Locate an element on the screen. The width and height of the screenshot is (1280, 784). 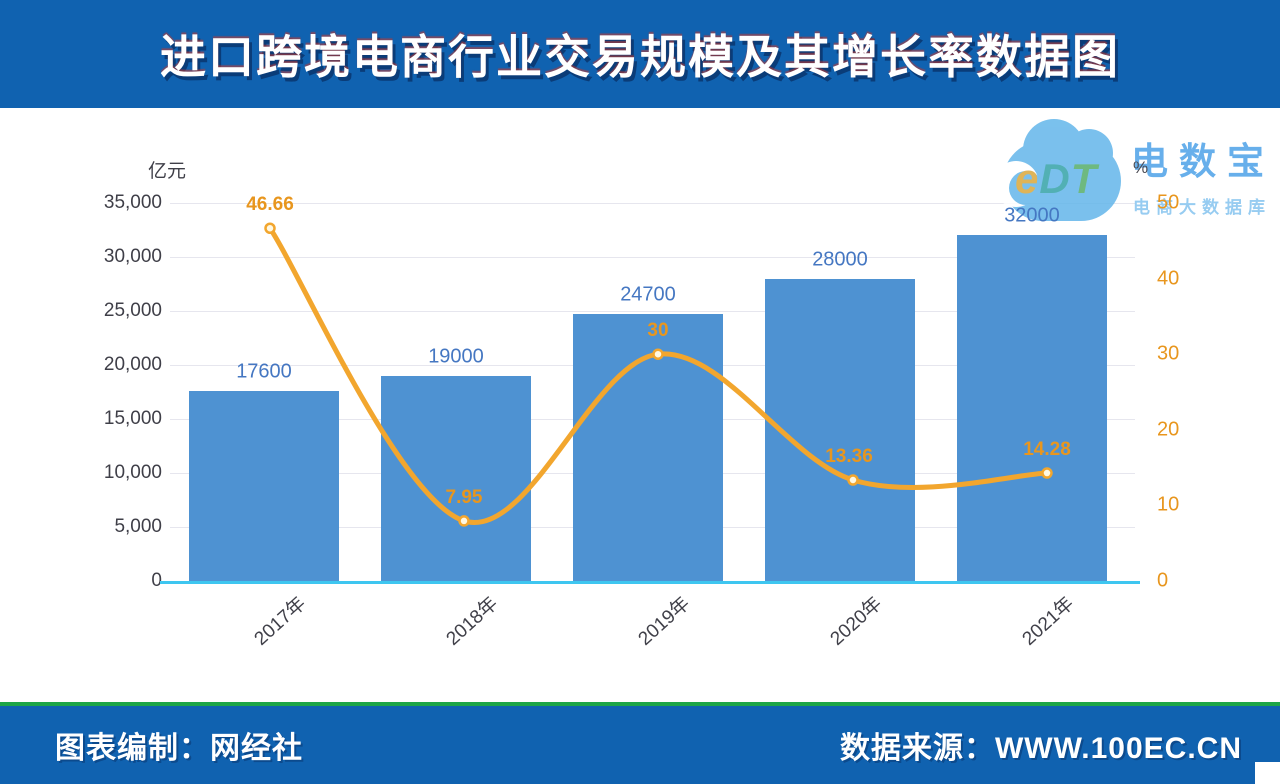
title-bar: 进口跨境电商行业交易规模及其增长率数据图 is located at coordinates (640, 54).